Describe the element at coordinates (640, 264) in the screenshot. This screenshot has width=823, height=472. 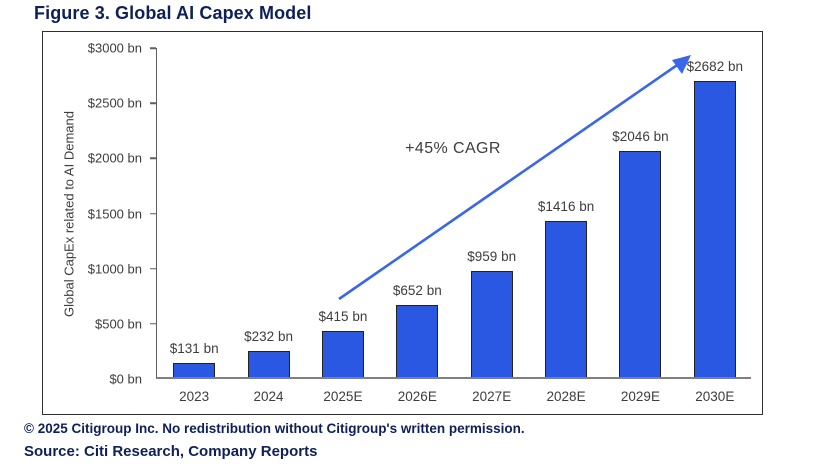
I see `bar-2029e` at that location.